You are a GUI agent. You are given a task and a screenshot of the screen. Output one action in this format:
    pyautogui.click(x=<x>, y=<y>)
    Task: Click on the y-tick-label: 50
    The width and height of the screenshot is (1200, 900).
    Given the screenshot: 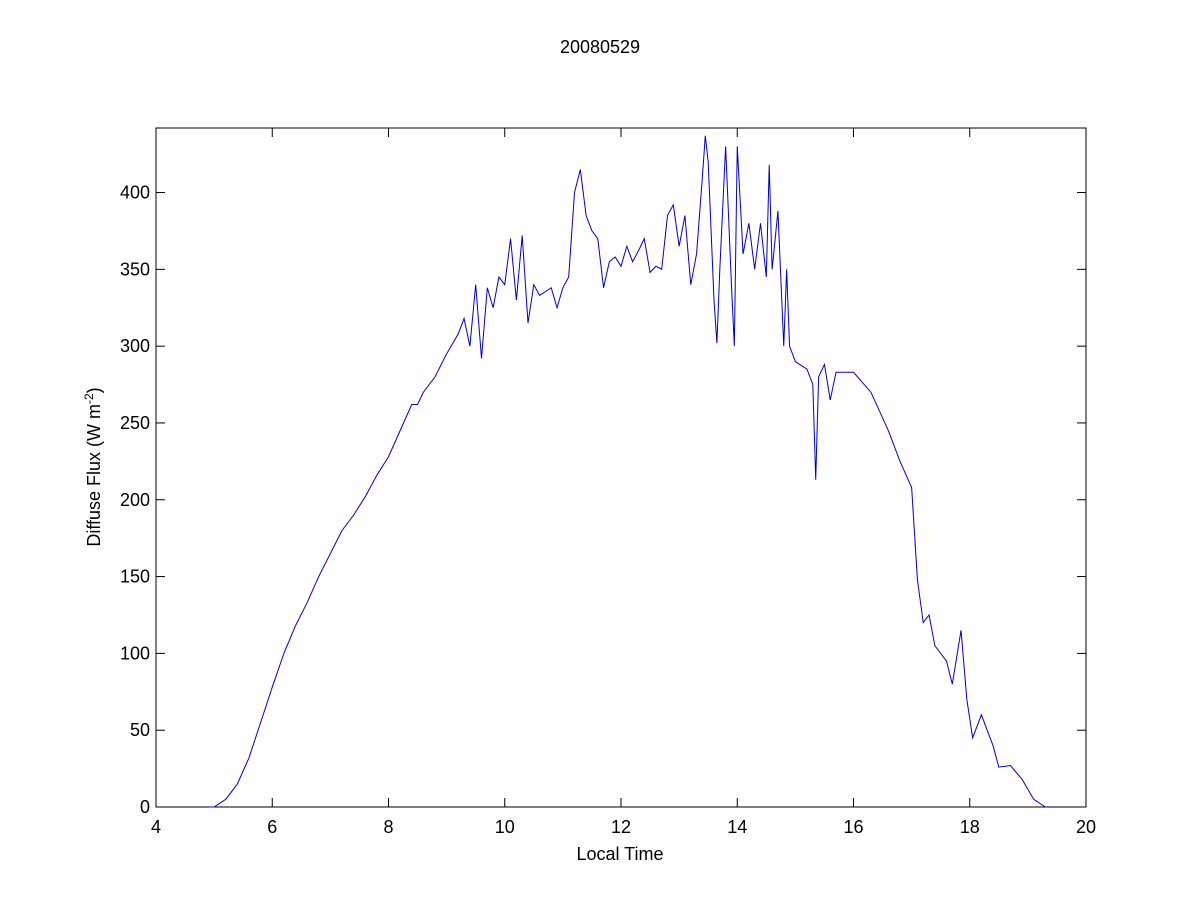 What is the action you would take?
    pyautogui.click(x=140, y=730)
    